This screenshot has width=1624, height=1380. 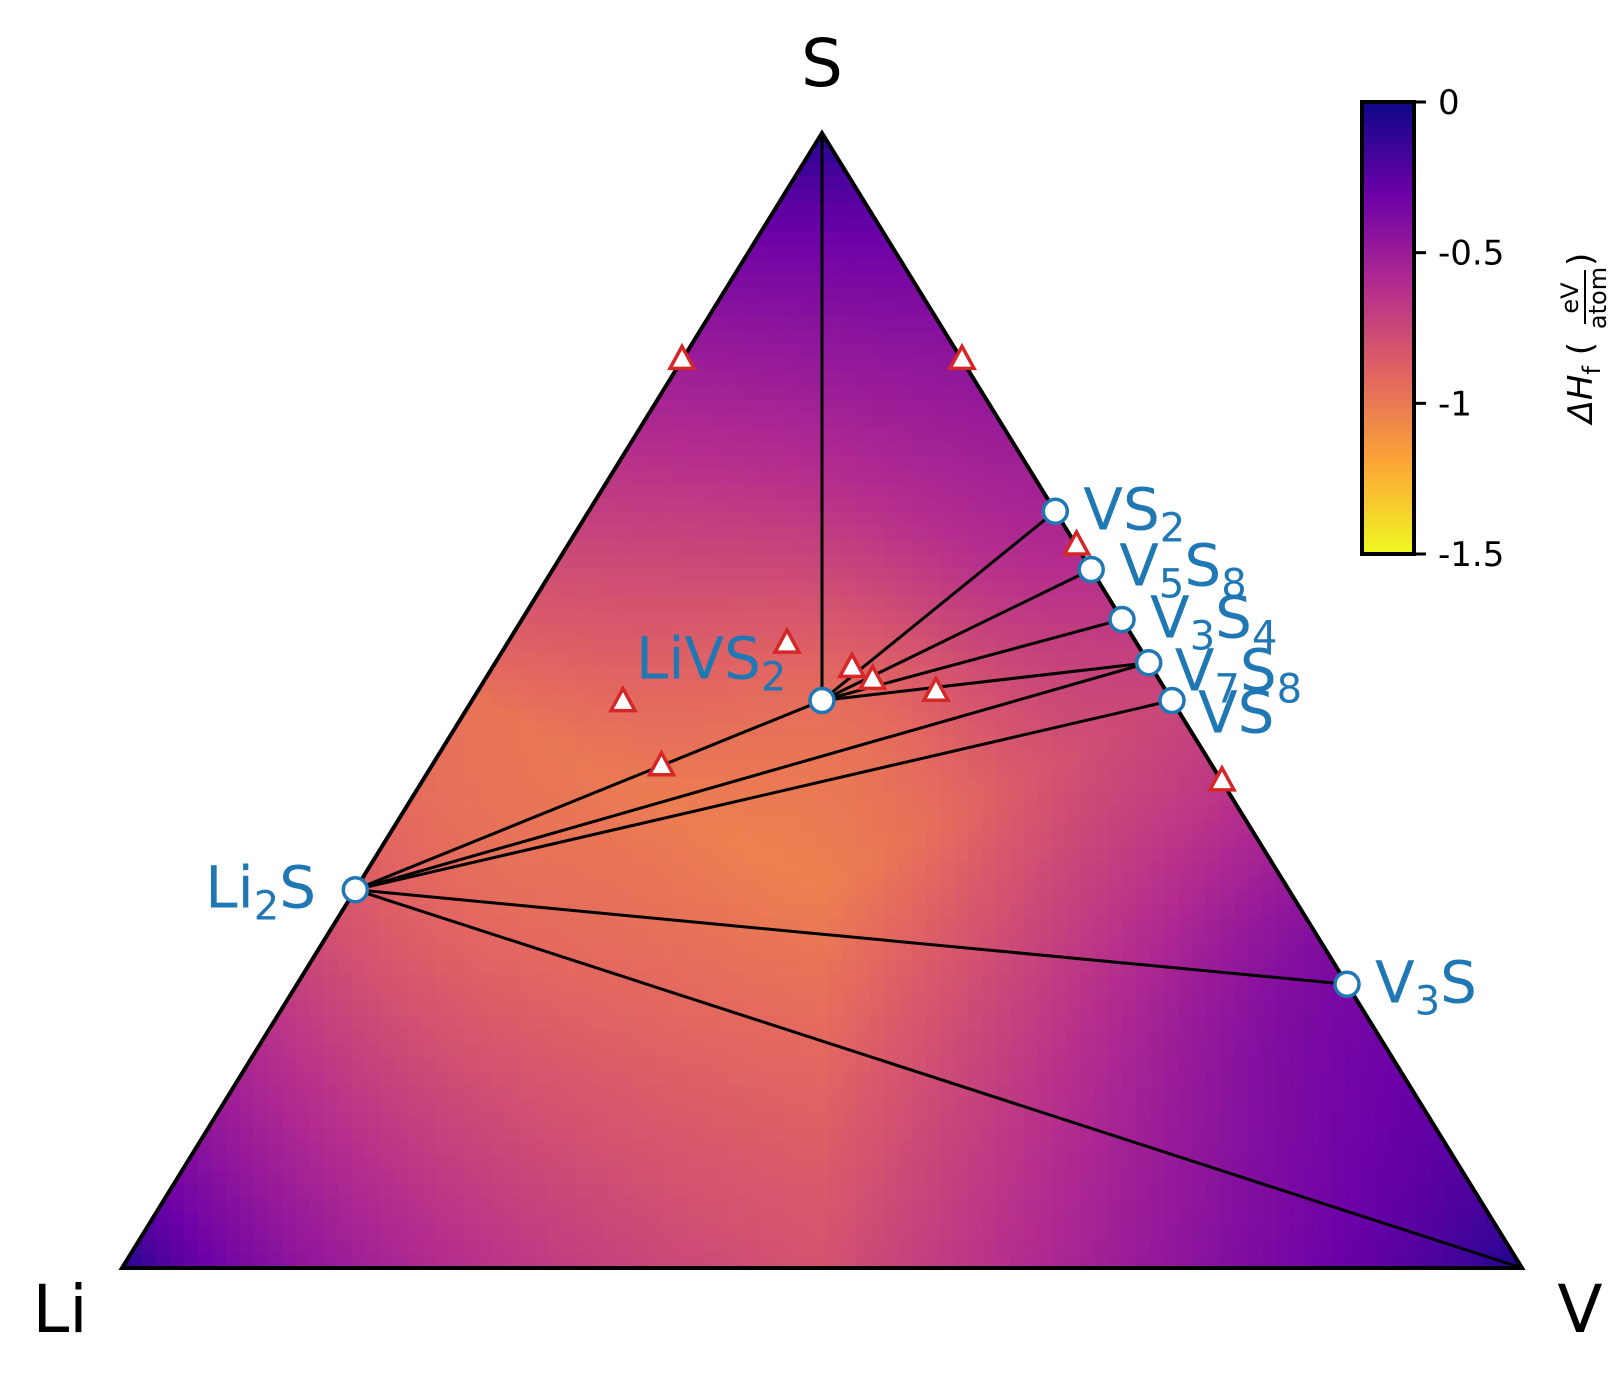 I want to click on corner-label-left: Li, so click(x=59, y=1309).